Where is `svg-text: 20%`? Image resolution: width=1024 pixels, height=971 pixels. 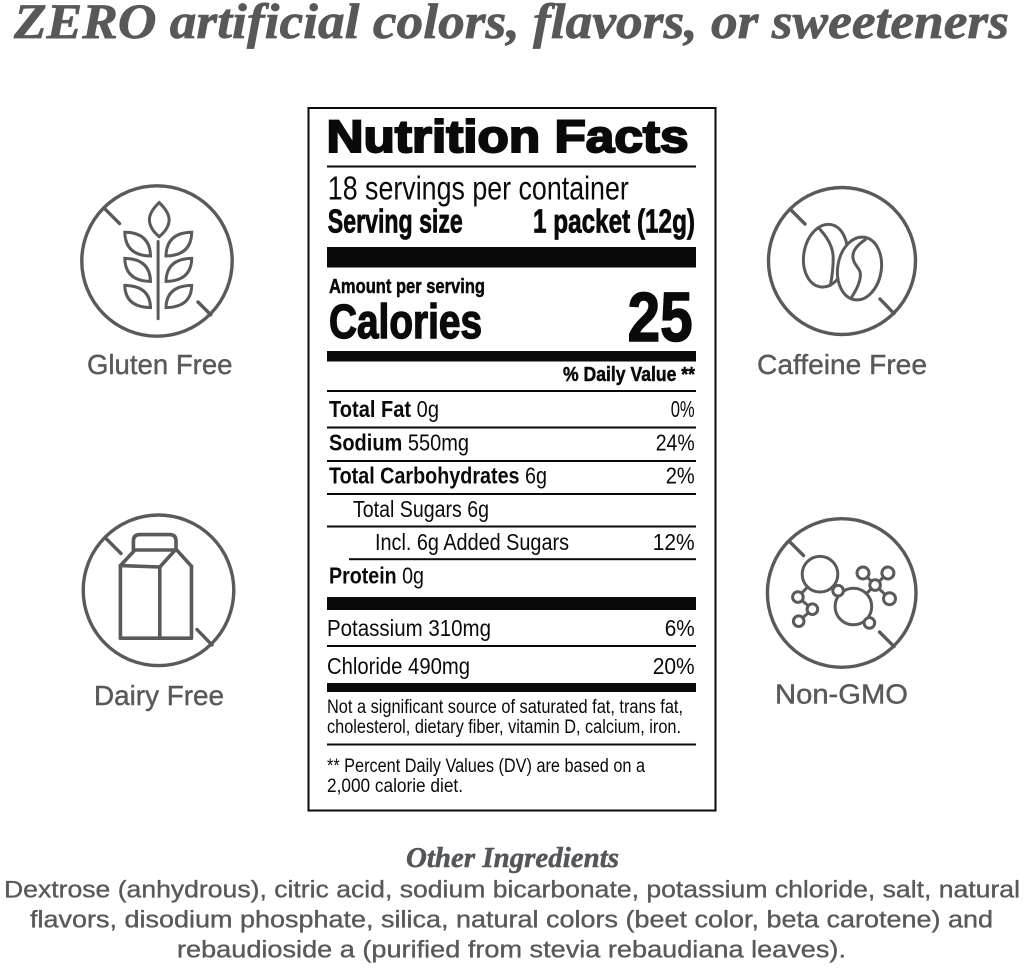
svg-text: 20% is located at coordinates (674, 666).